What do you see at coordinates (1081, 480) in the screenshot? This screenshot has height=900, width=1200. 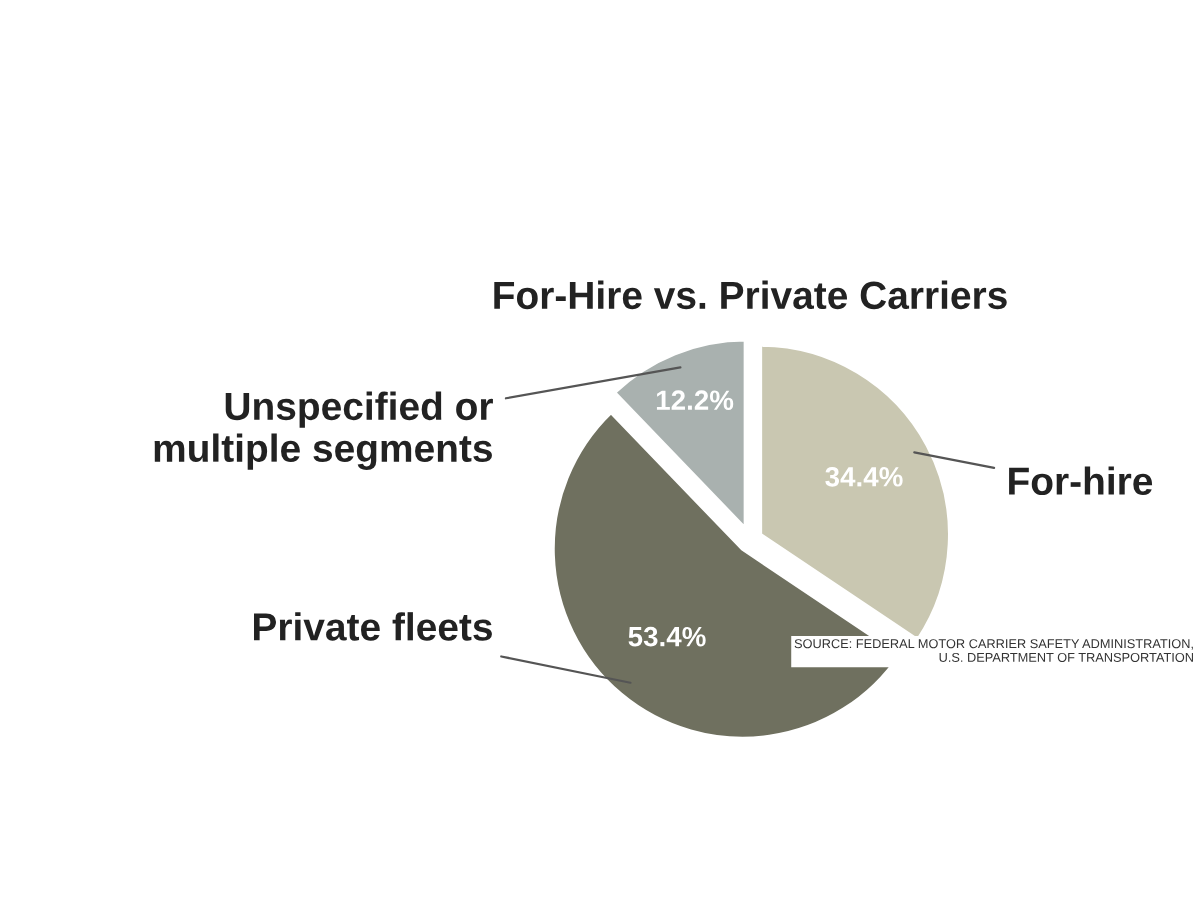 I see `slice-label: For-hire` at bounding box center [1081, 480].